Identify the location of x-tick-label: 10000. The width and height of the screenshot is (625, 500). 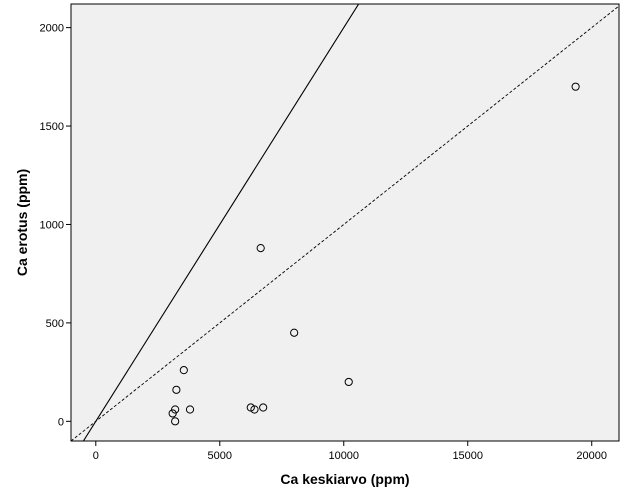
(343, 456).